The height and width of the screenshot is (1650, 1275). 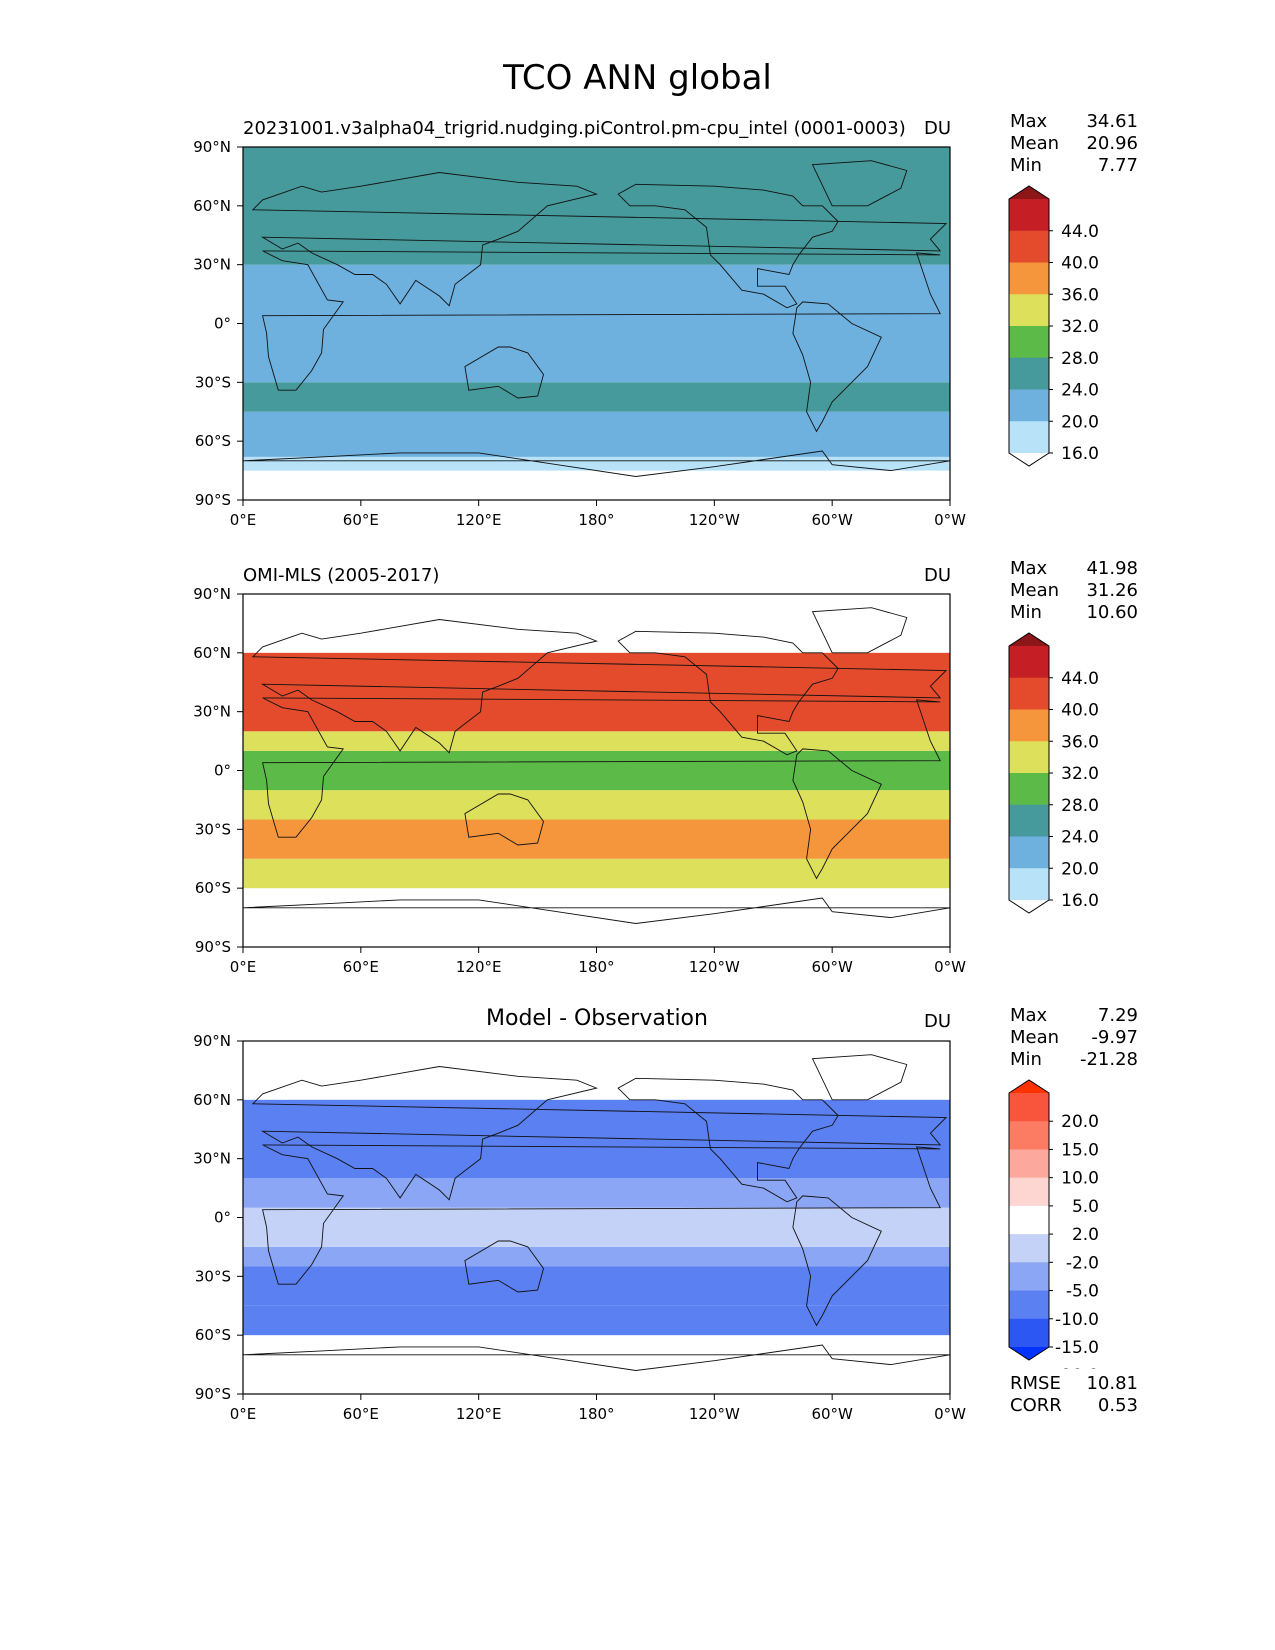 What do you see at coordinates (1112, 568) in the screenshot?
I see `stat-value: 41.98` at bounding box center [1112, 568].